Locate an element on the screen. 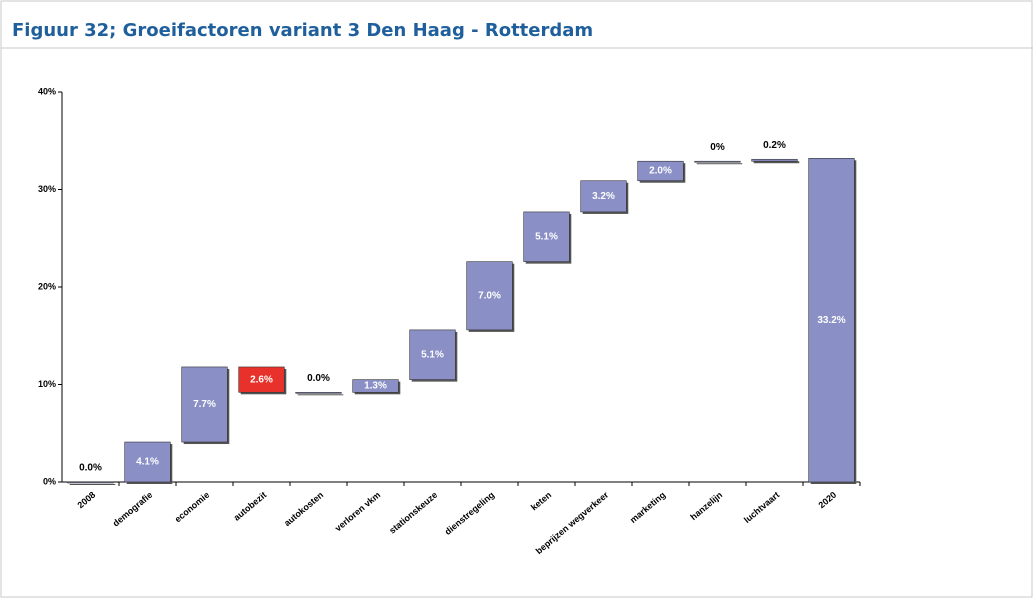  data-label: 2.6% is located at coordinates (261, 379).